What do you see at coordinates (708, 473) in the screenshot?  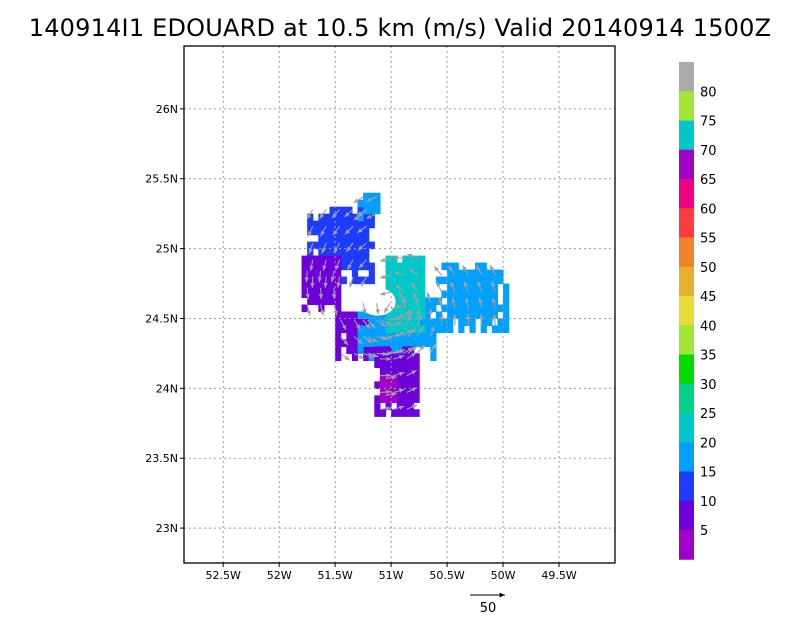 I see `colorbar-label: 15` at bounding box center [708, 473].